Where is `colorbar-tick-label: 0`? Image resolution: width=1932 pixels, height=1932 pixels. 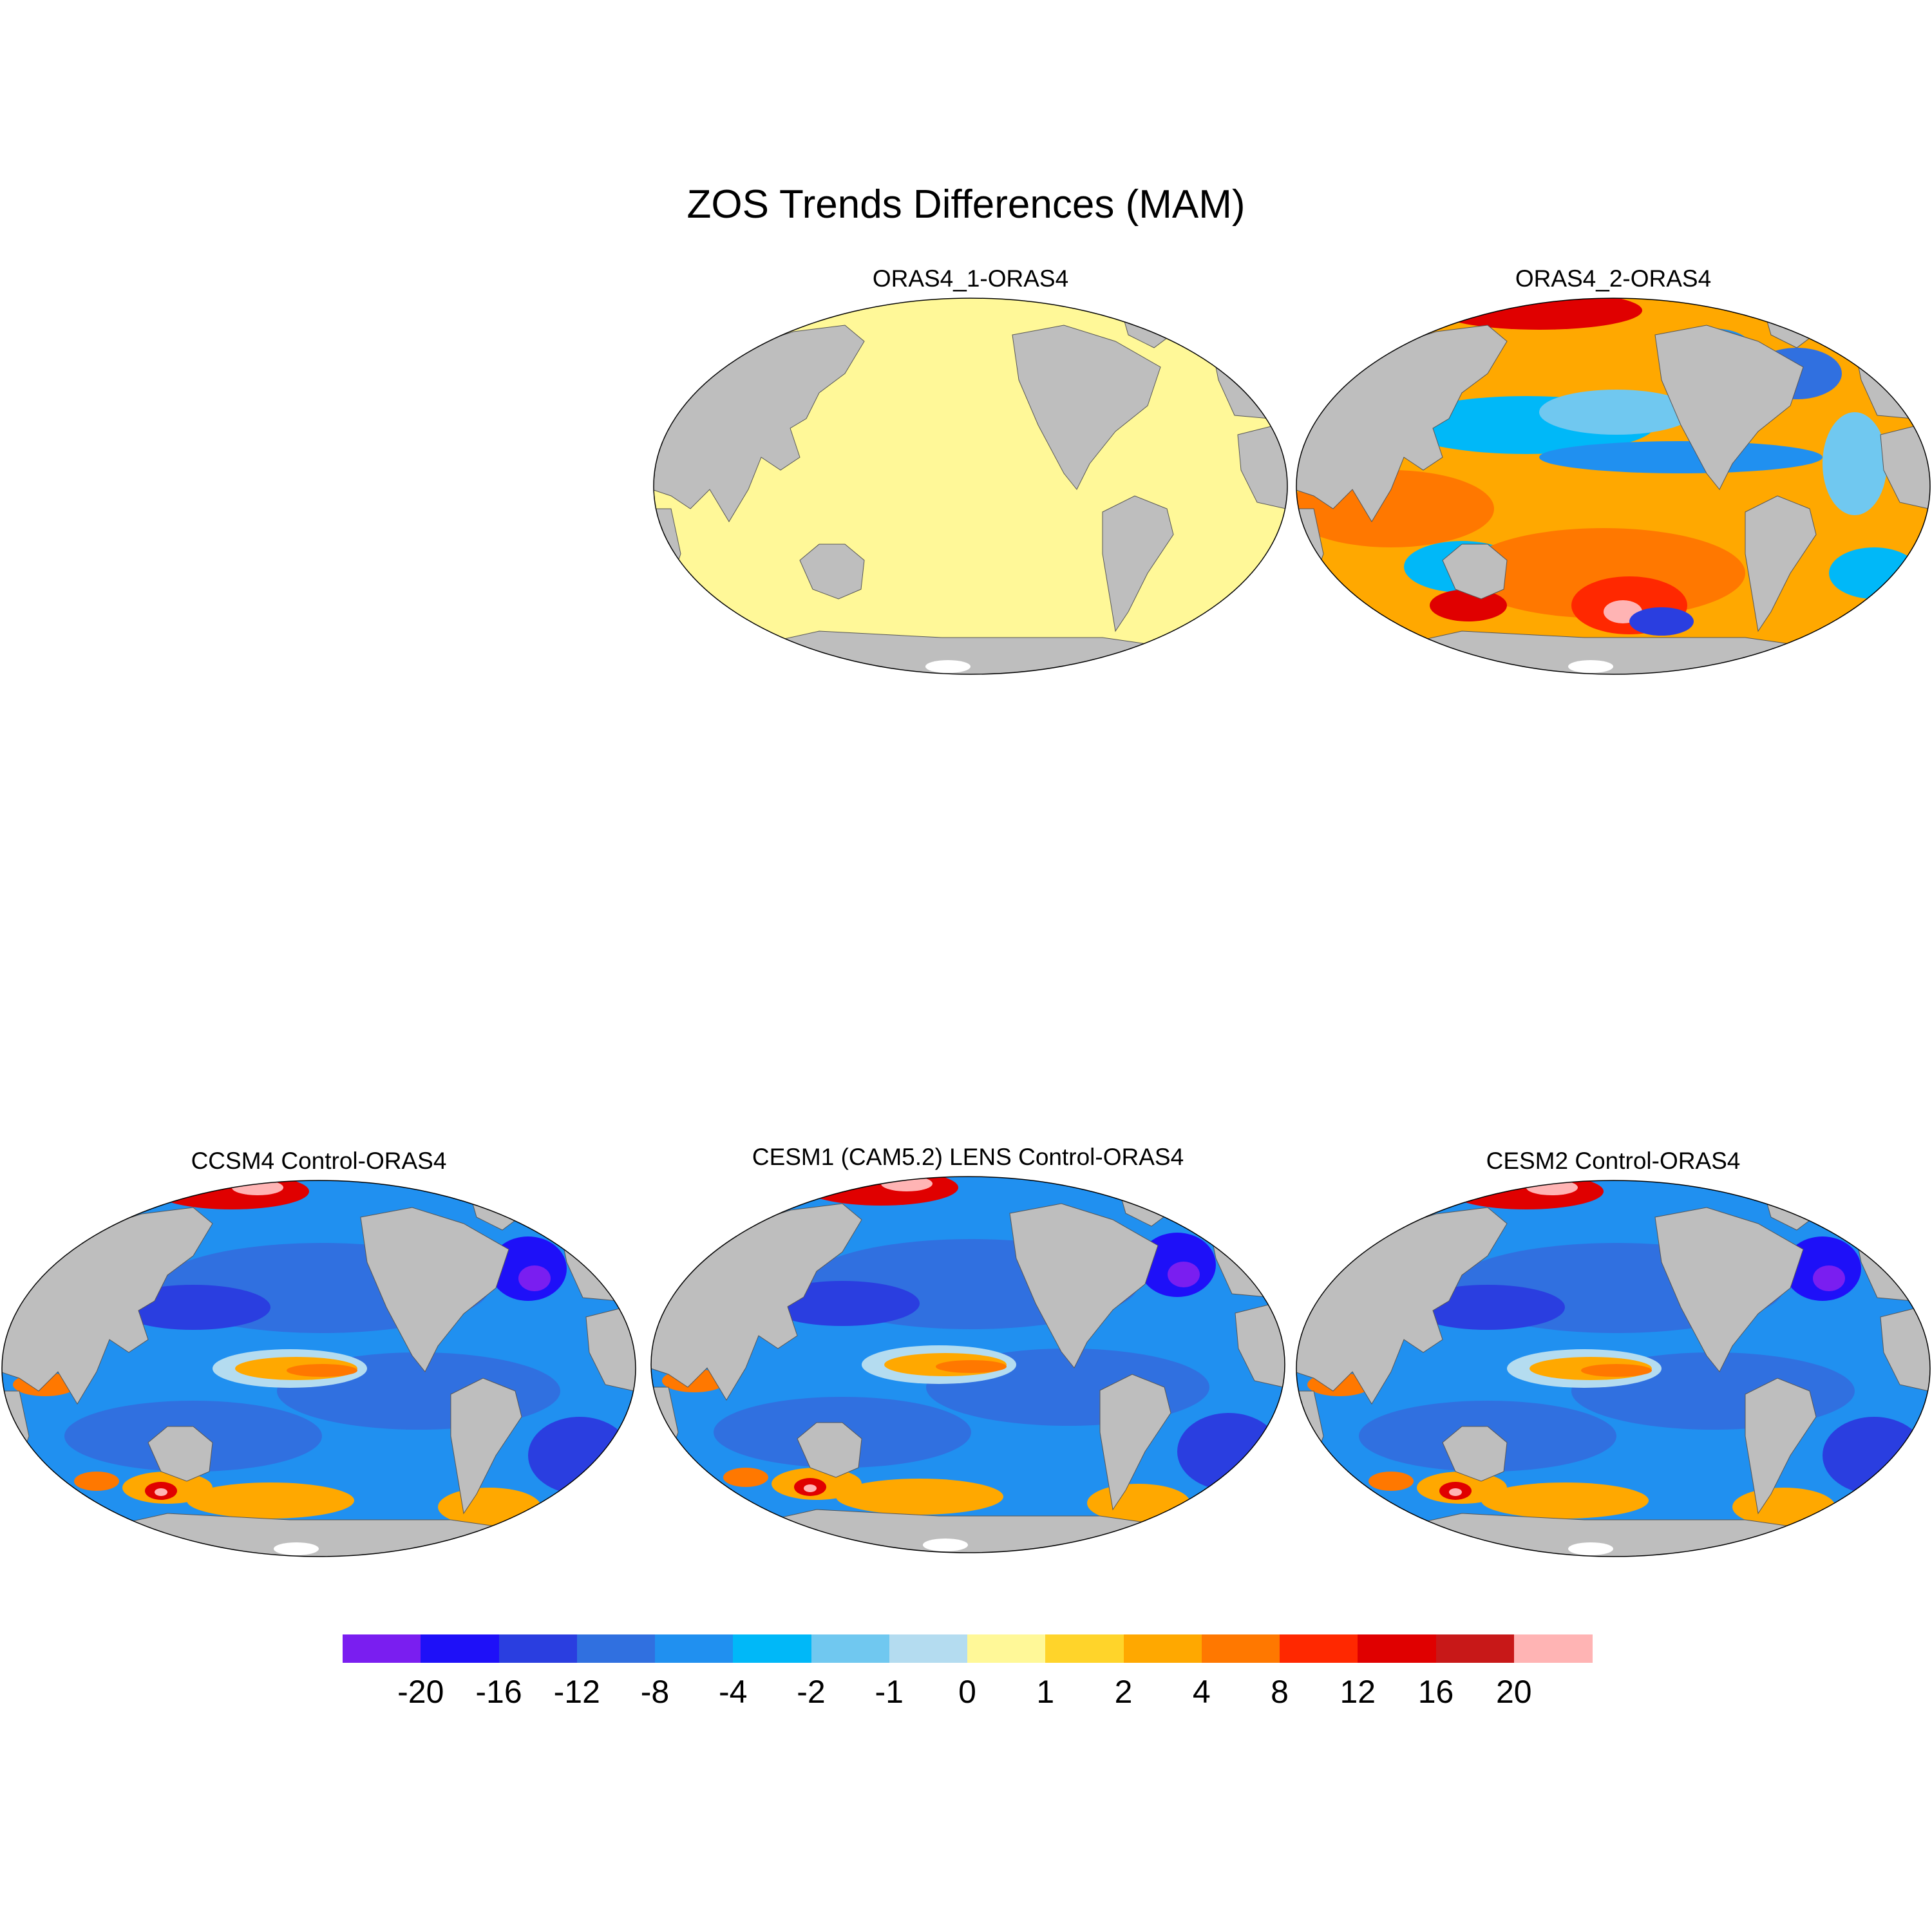 colorbar-tick-label: 0 is located at coordinates (967, 1692).